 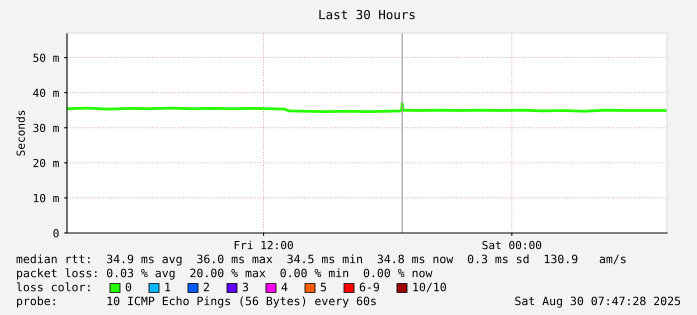 What do you see at coordinates (224, 274) in the screenshot?
I see `text: packet loss: 0.03 % avg 20.00 % max 0.00 % min 0.00 % now` at bounding box center [224, 274].